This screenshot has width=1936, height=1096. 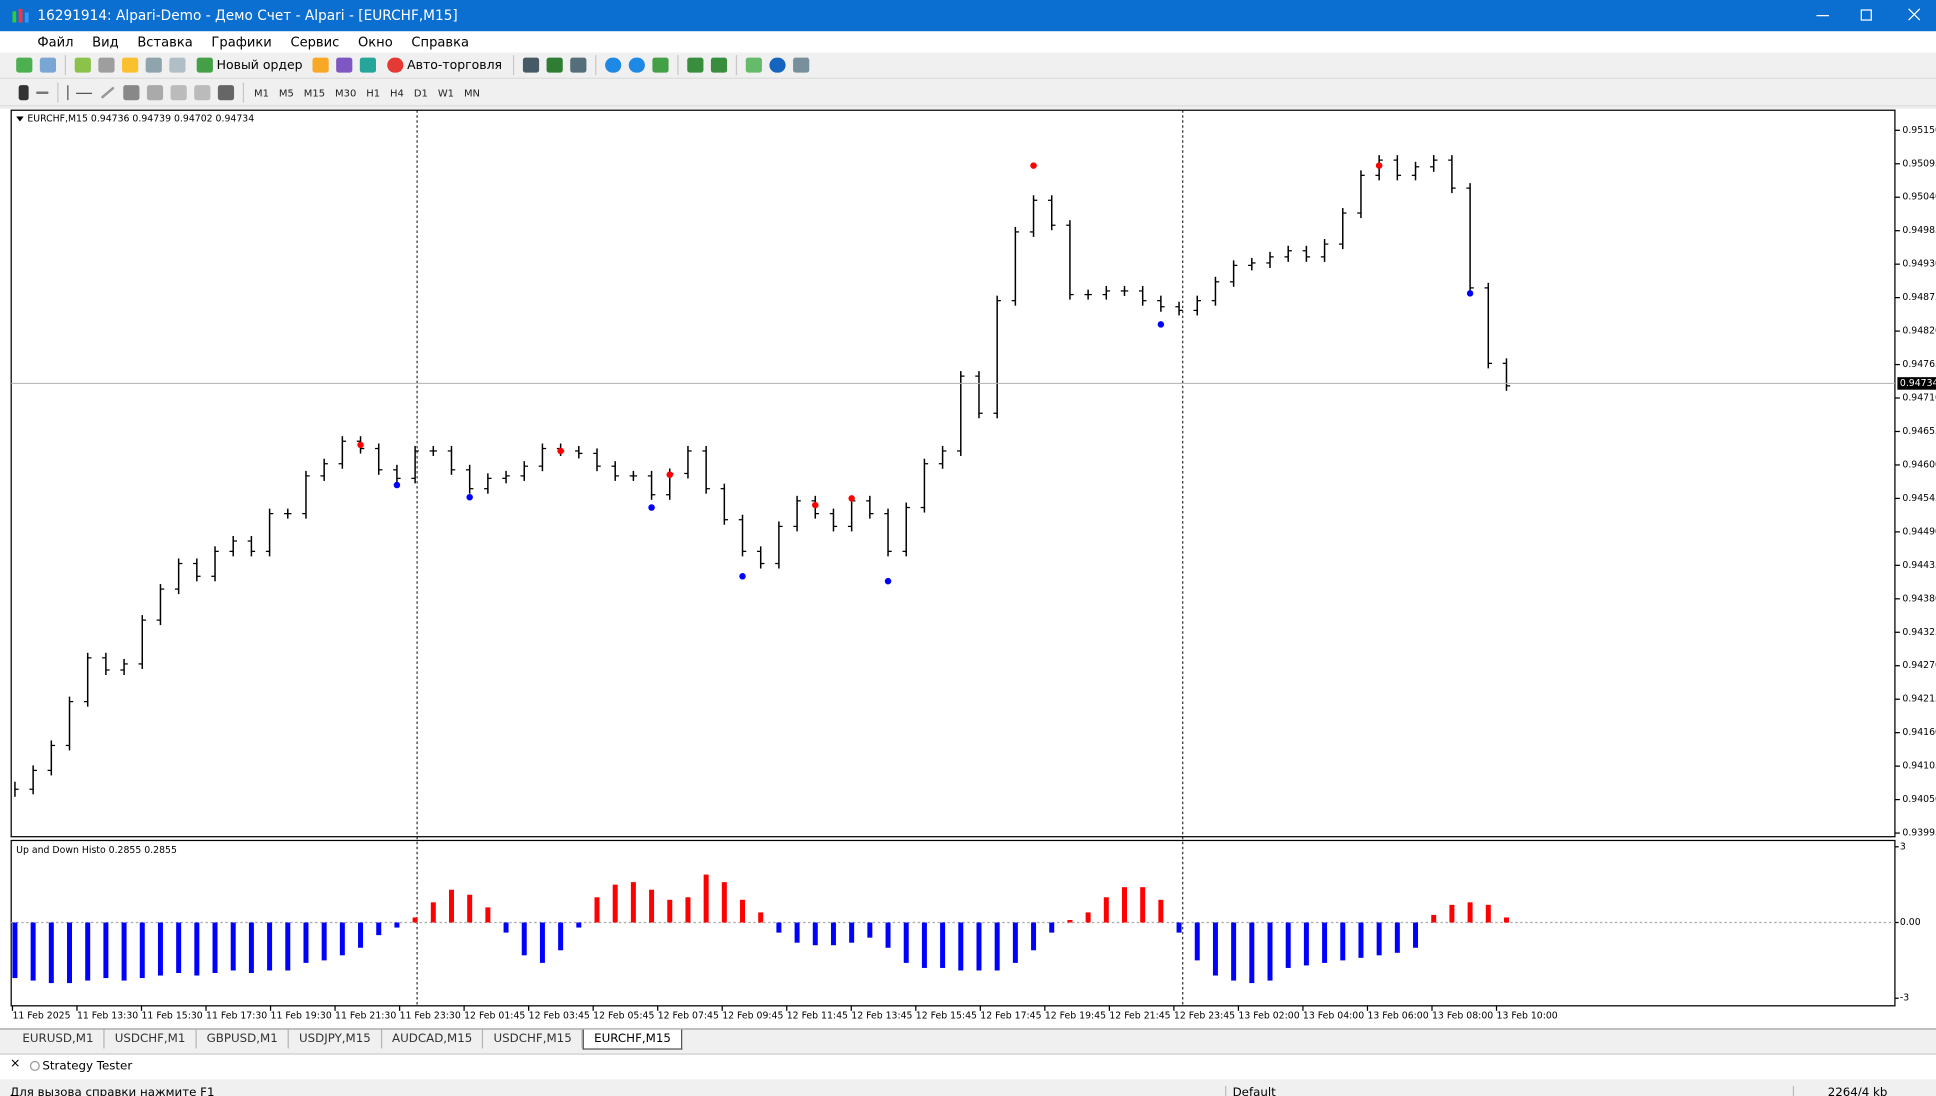 I want to click on menu-item: Вставка, so click(x=165, y=42).